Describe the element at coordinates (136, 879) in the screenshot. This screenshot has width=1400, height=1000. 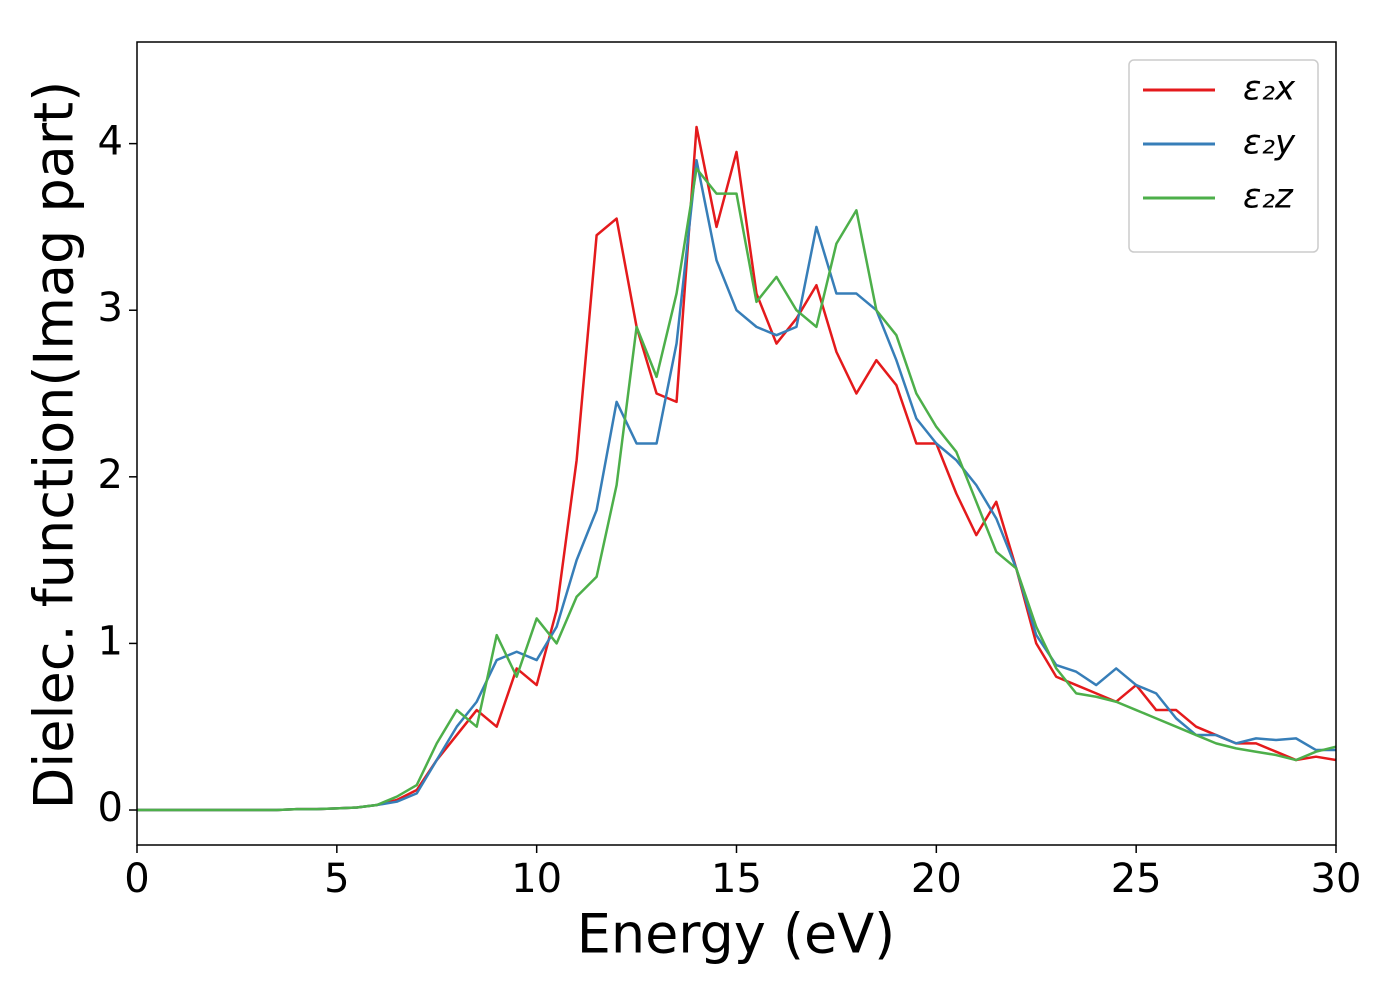
I see `x-tick-label: 0` at that location.